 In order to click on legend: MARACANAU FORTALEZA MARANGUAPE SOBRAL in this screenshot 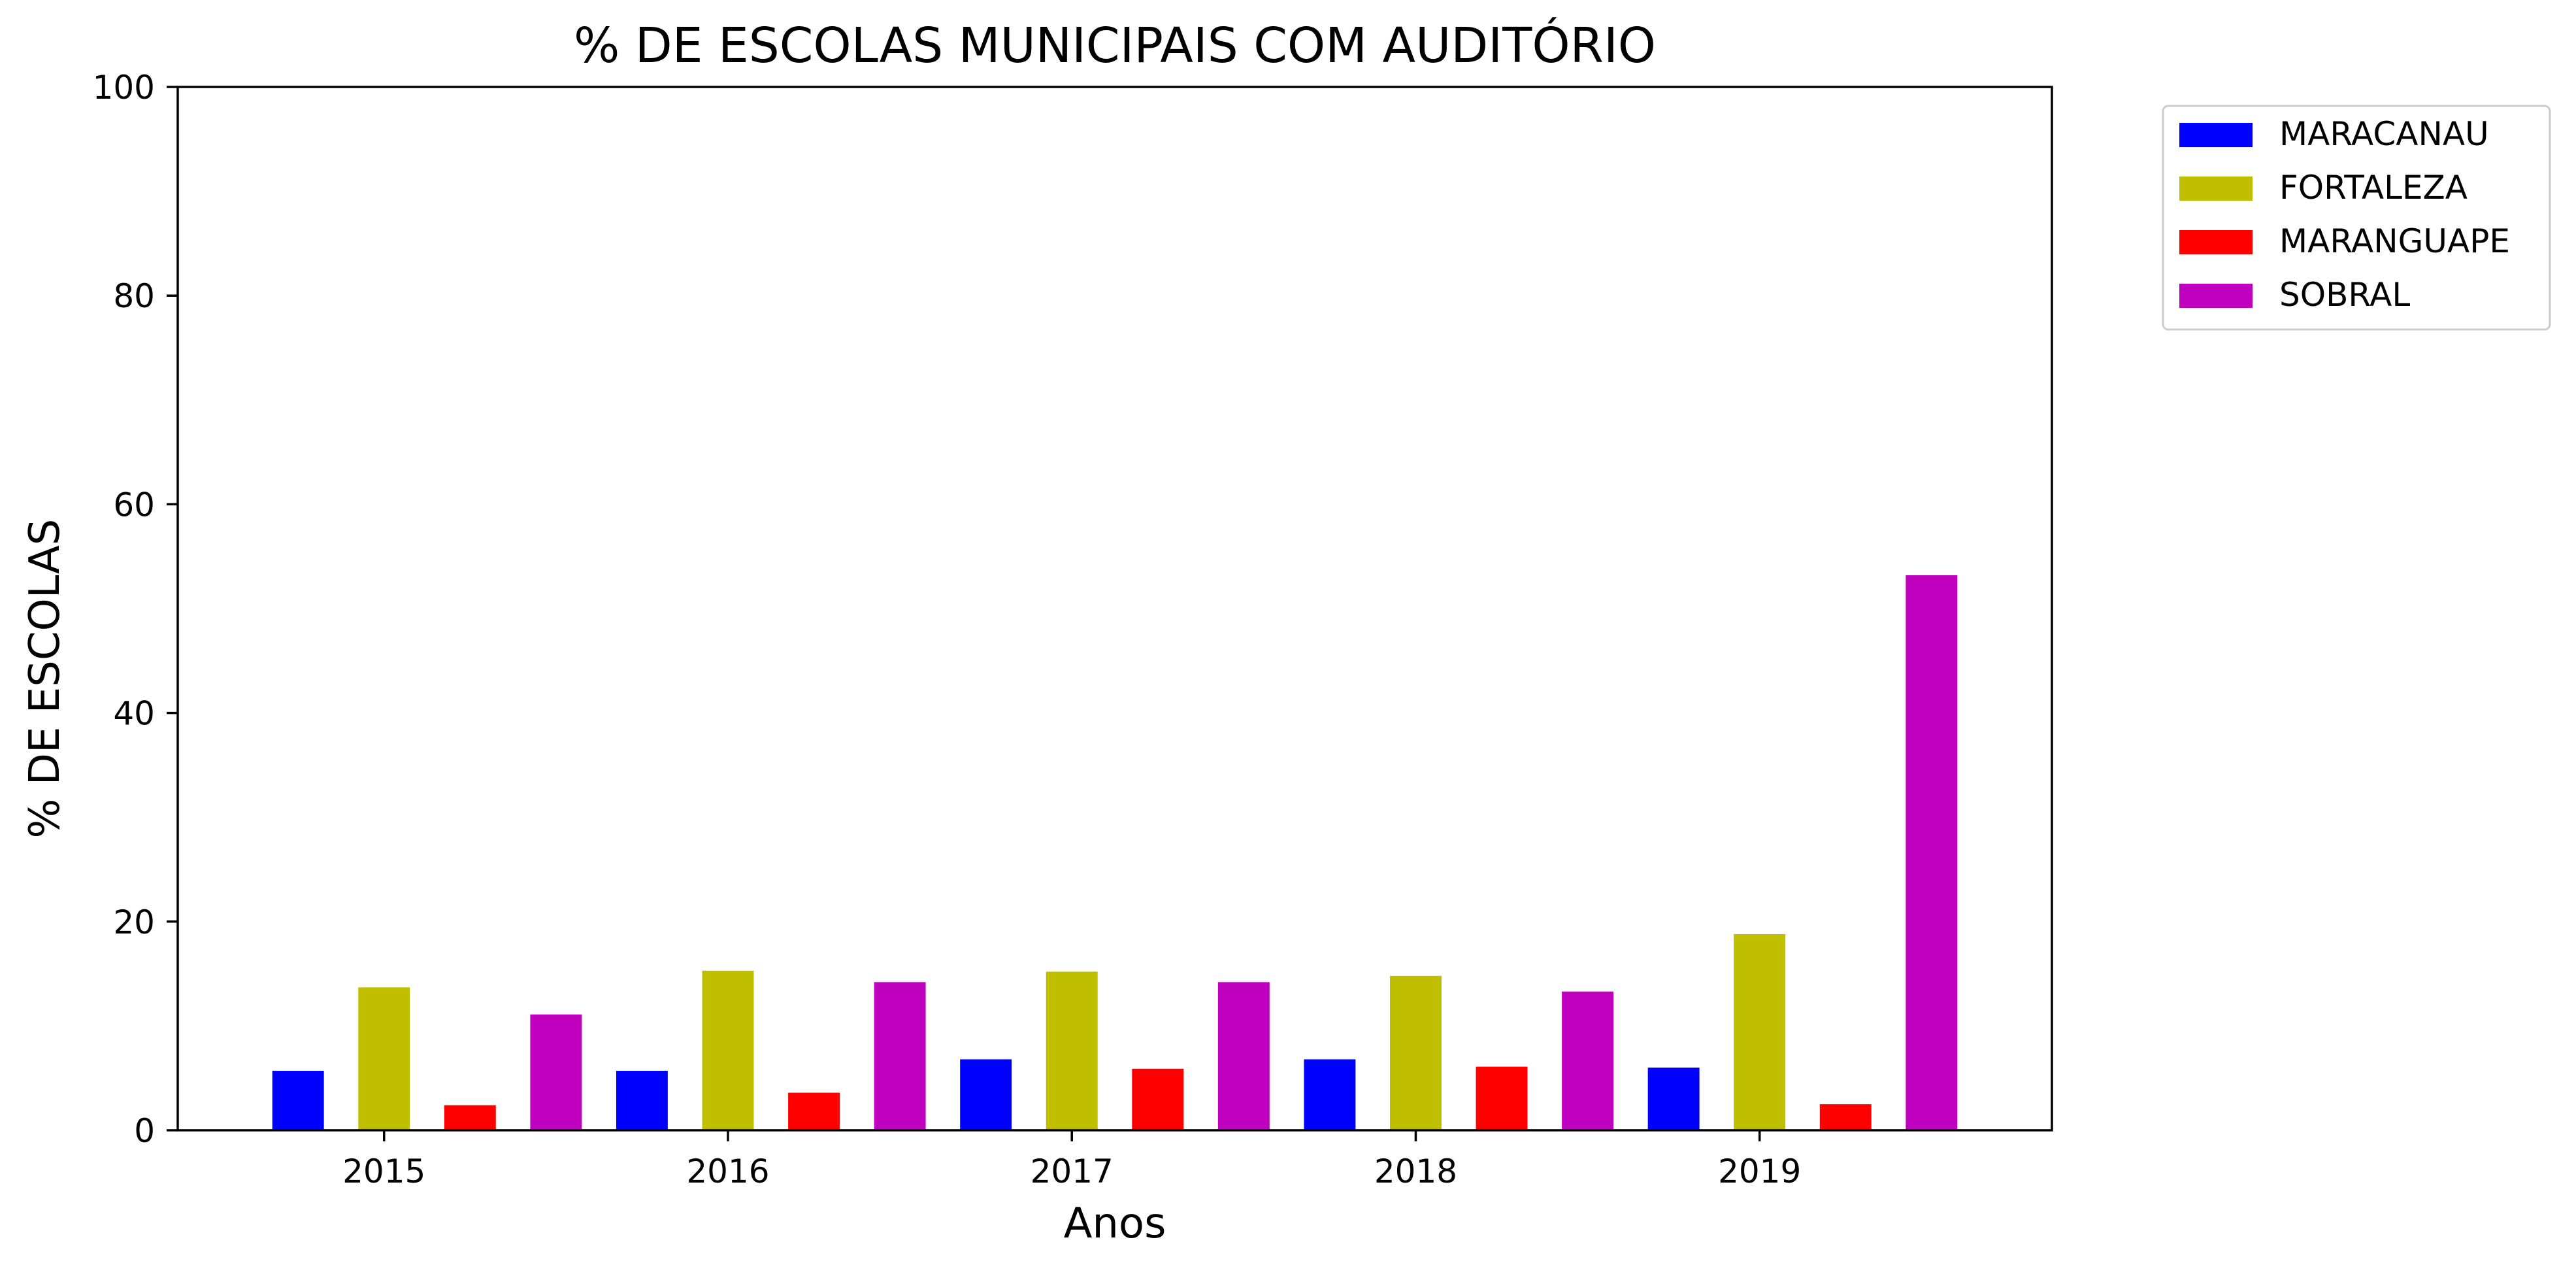, I will do `click(2356, 218)`.